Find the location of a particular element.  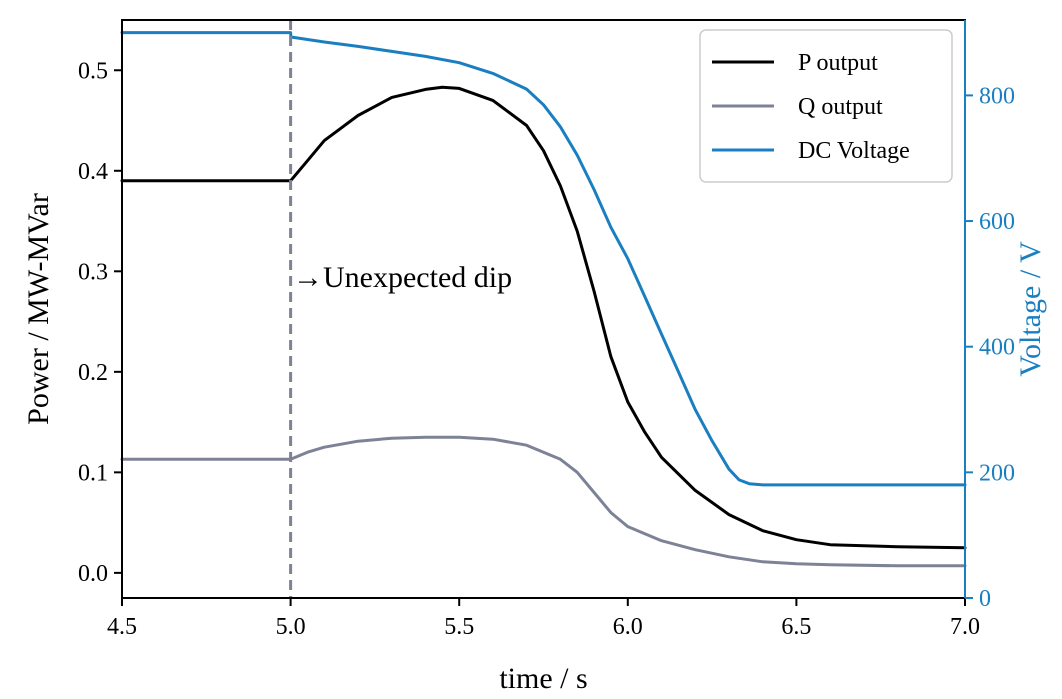

y-right-axis-title: Voltage / V is located at coordinates (1030, 309).